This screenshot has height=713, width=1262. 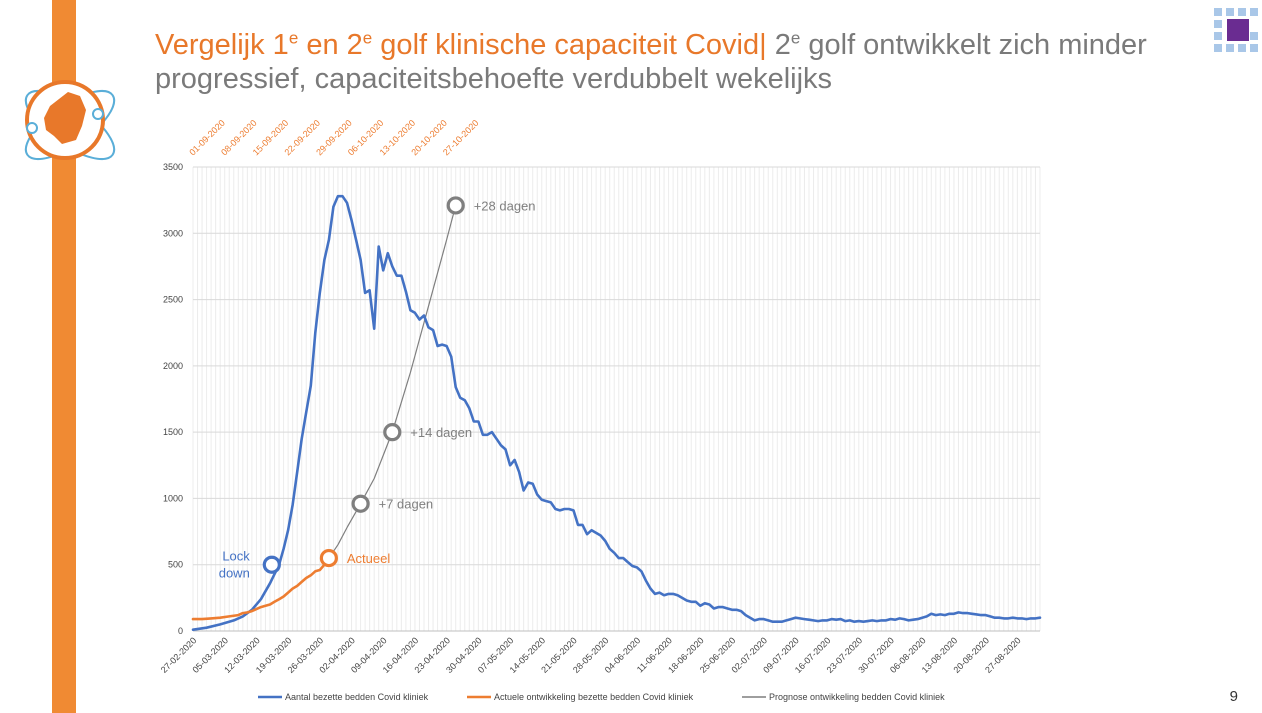 What do you see at coordinates (180, 631) in the screenshot?
I see `y-tick-label: 0` at bounding box center [180, 631].